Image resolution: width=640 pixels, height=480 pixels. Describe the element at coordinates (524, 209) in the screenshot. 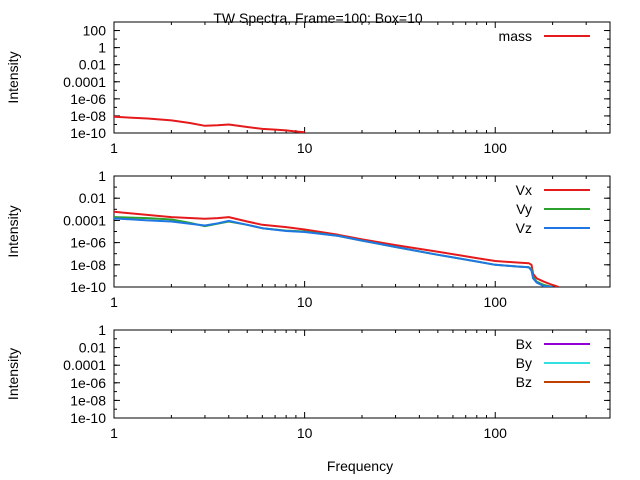

I see `legend-label-vy: Vy` at that location.